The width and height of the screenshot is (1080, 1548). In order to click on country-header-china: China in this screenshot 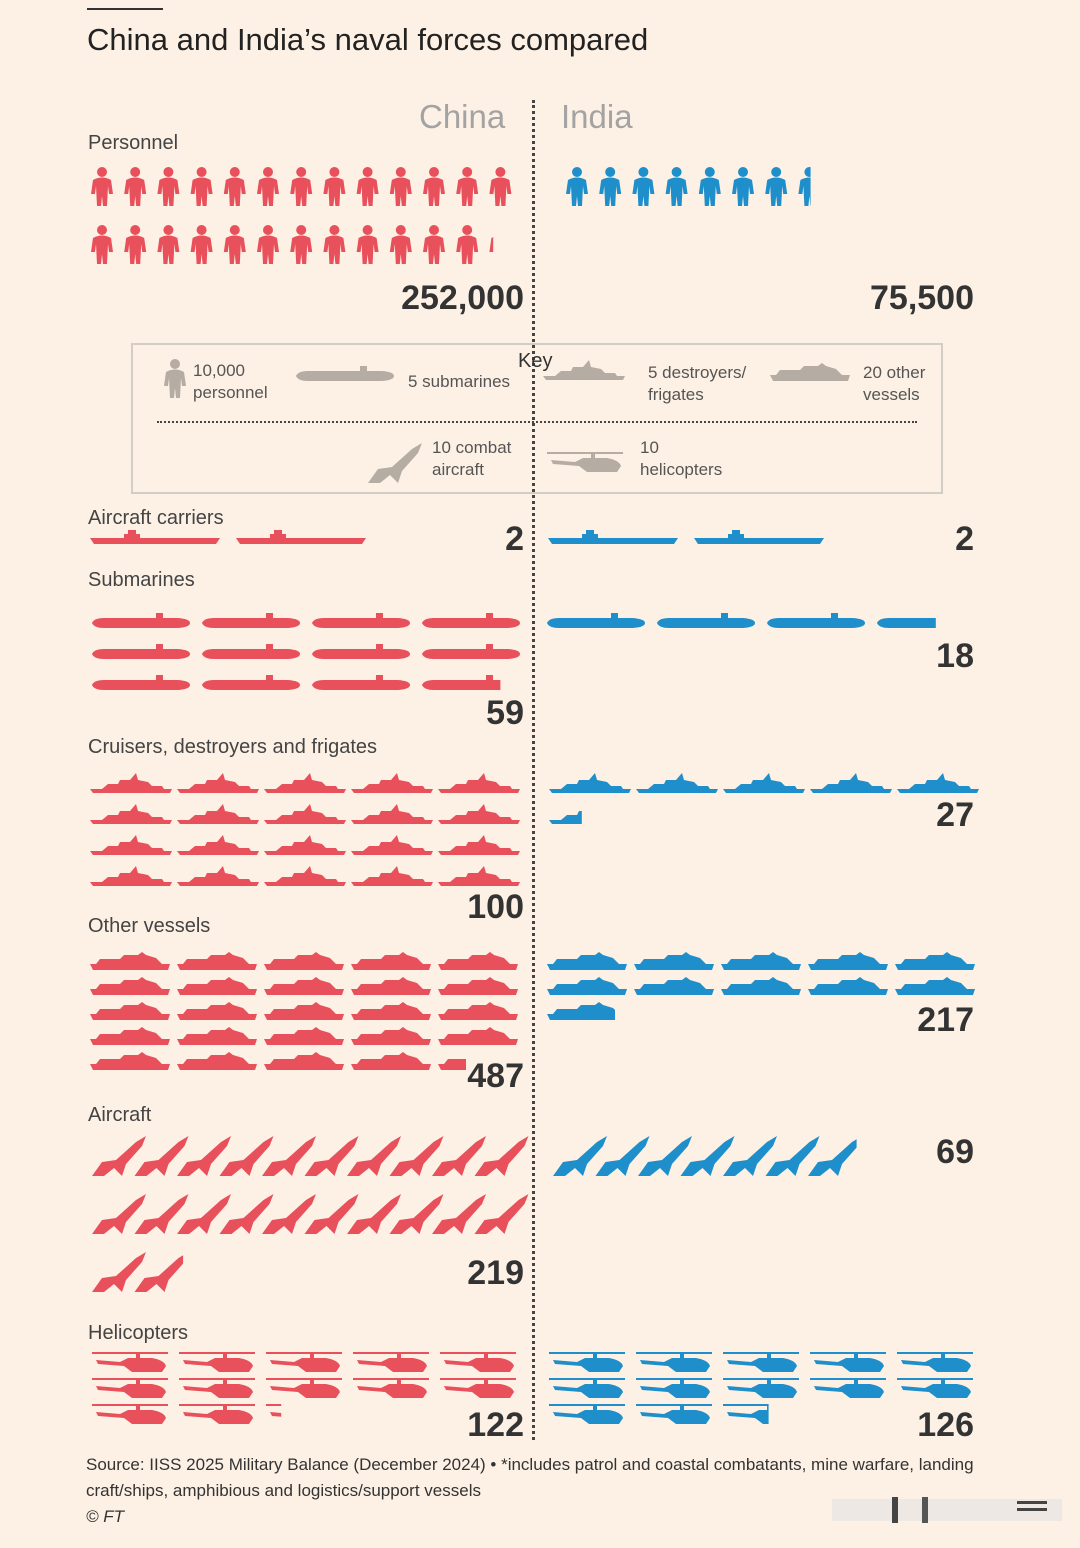, I will do `click(462, 116)`.